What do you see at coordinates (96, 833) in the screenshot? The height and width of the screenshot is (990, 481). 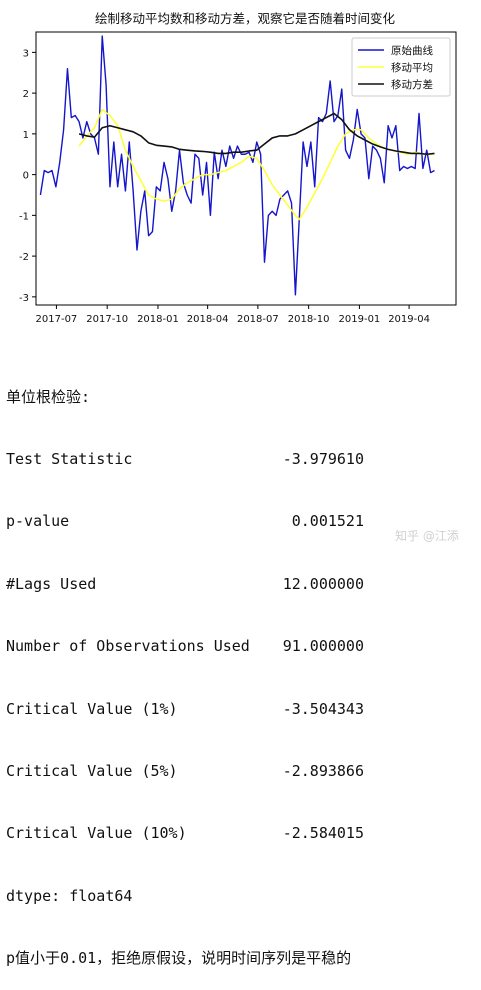 I see `stat-label: Critical Value (10%)` at bounding box center [96, 833].